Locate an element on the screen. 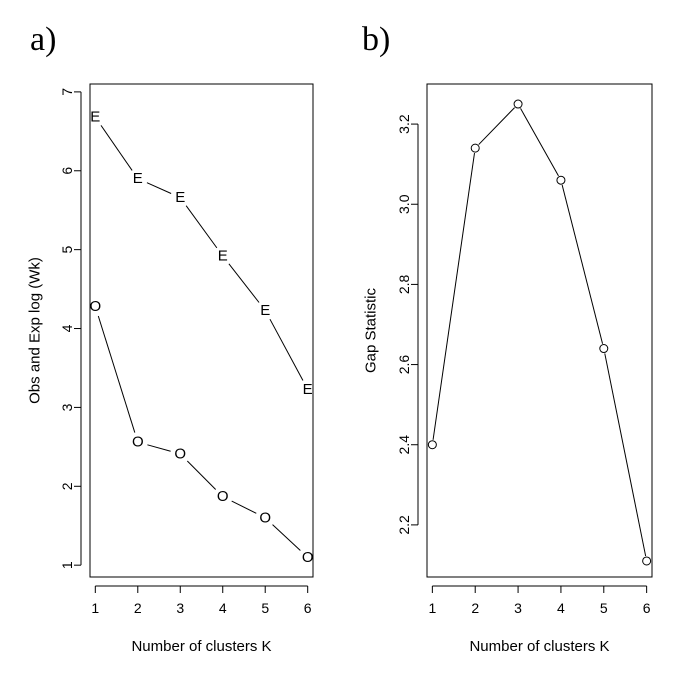  y-tick-label: 3.2 is located at coordinates (404, 124).